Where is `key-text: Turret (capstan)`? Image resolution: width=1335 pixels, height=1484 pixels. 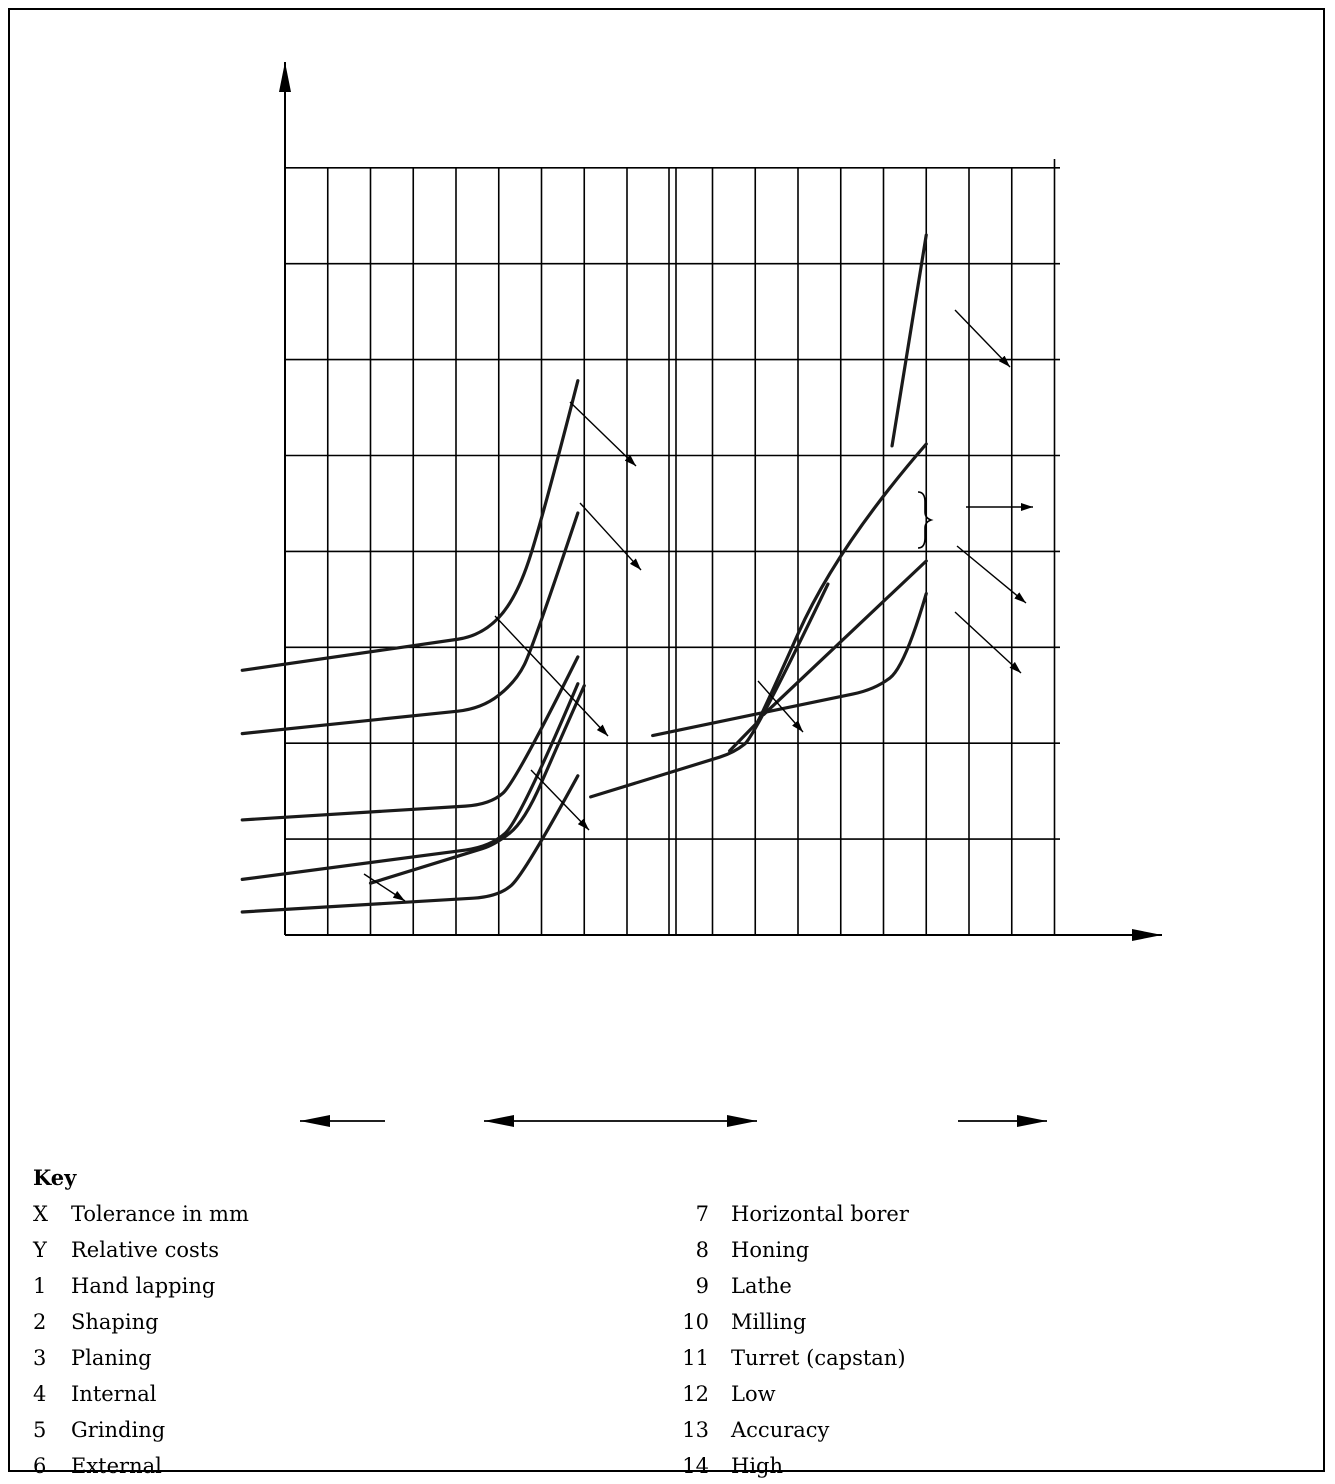
key-text: Turret (capstan) is located at coordinates (818, 1358).